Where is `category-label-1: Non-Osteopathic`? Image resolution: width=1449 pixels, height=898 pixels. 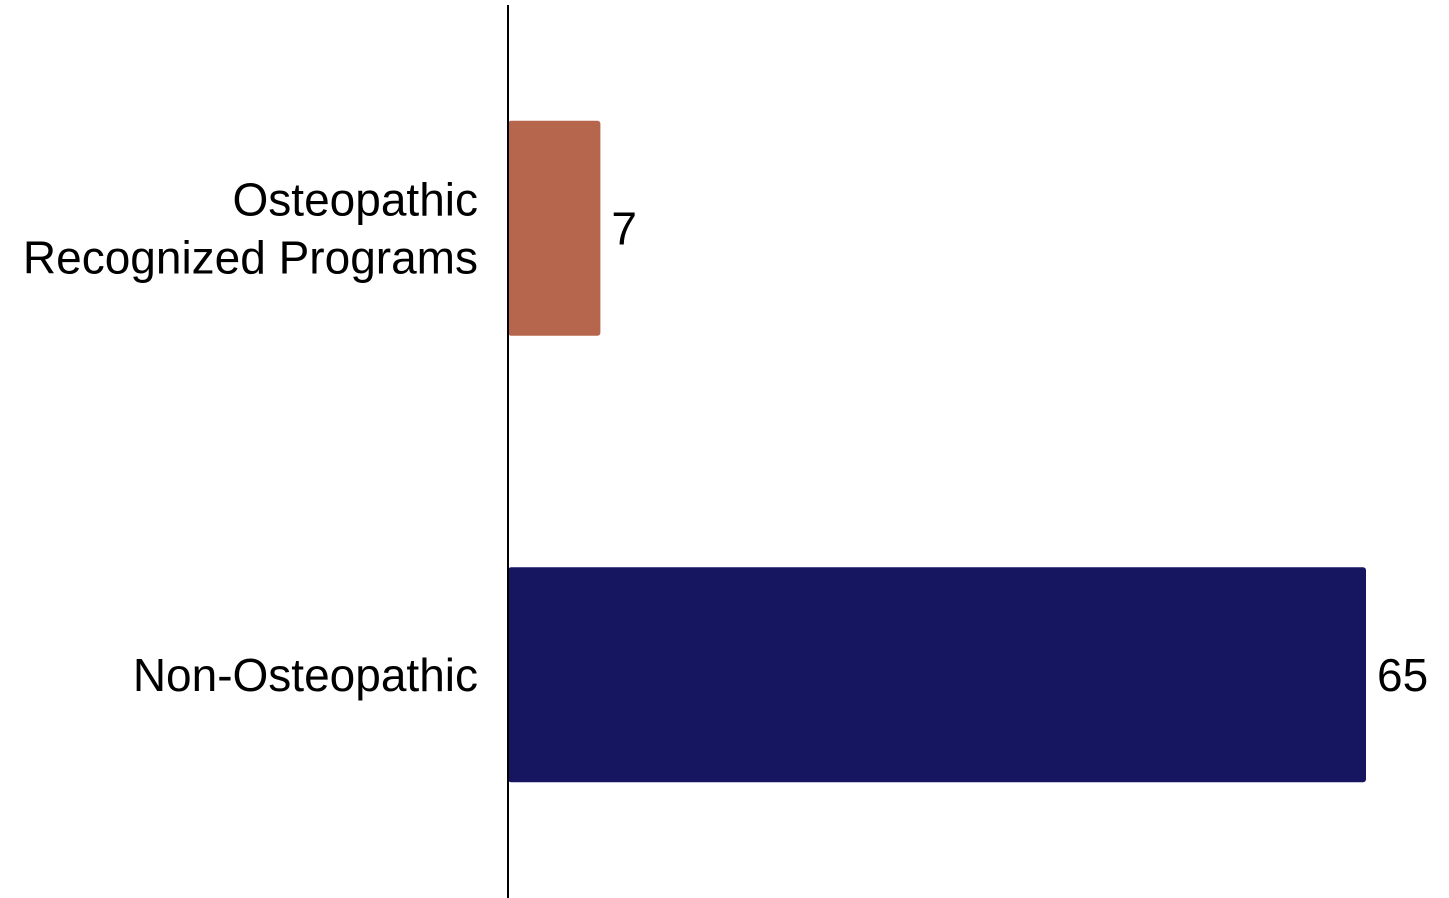 category-label-1: Non-Osteopathic is located at coordinates (305, 675).